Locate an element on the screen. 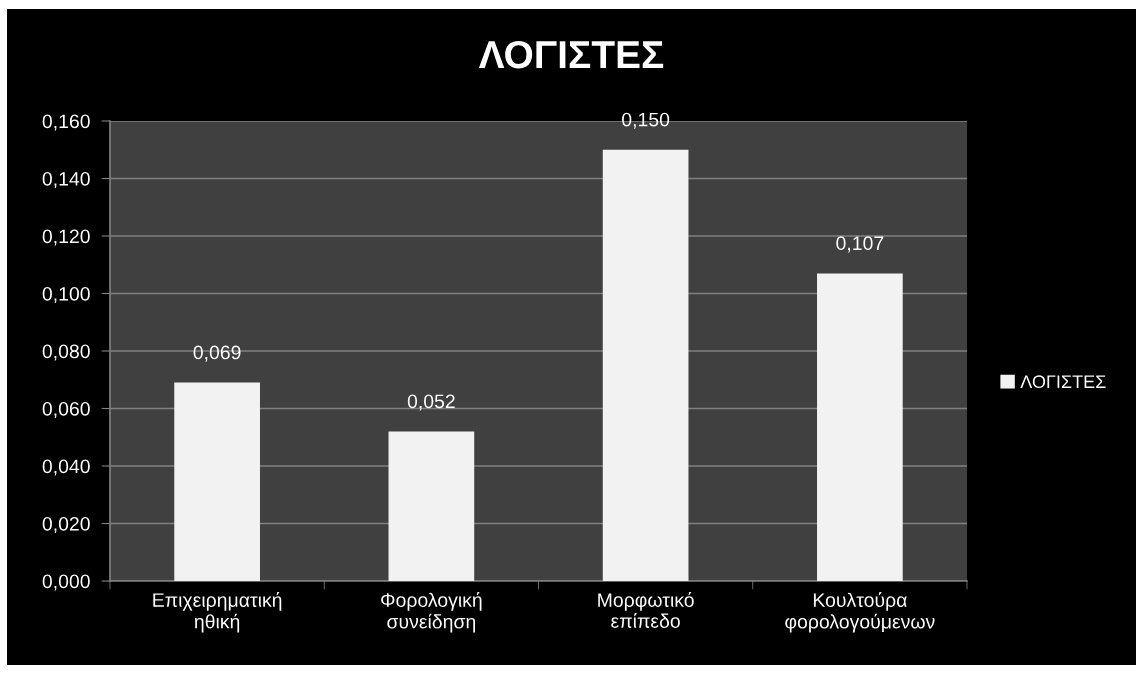 The height and width of the screenshot is (674, 1143). chart-title: ΛΟΓΙΣΤΕΣ is located at coordinates (571, 54).